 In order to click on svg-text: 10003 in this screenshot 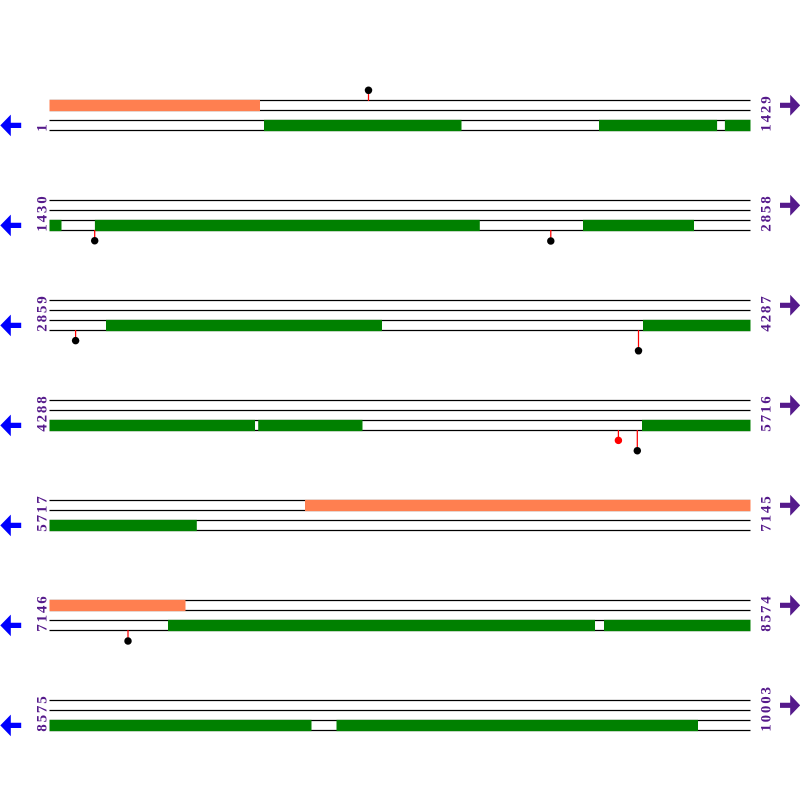, I will do `click(767, 708)`.